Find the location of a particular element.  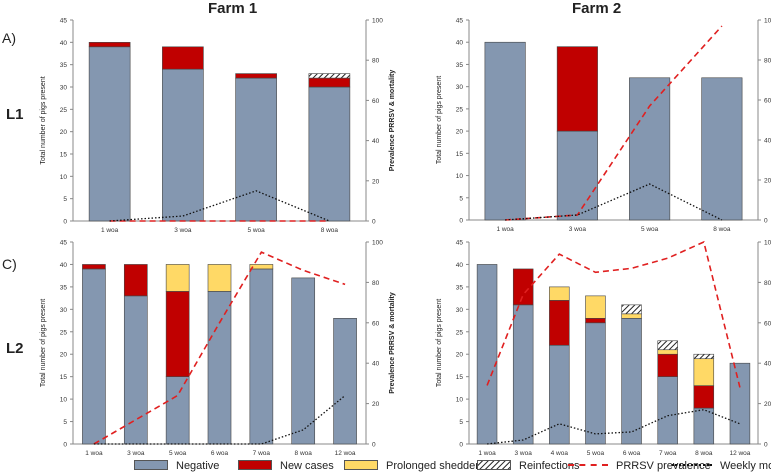

legend-mortality-label: Weekly mortality is located at coordinates (745, 466).